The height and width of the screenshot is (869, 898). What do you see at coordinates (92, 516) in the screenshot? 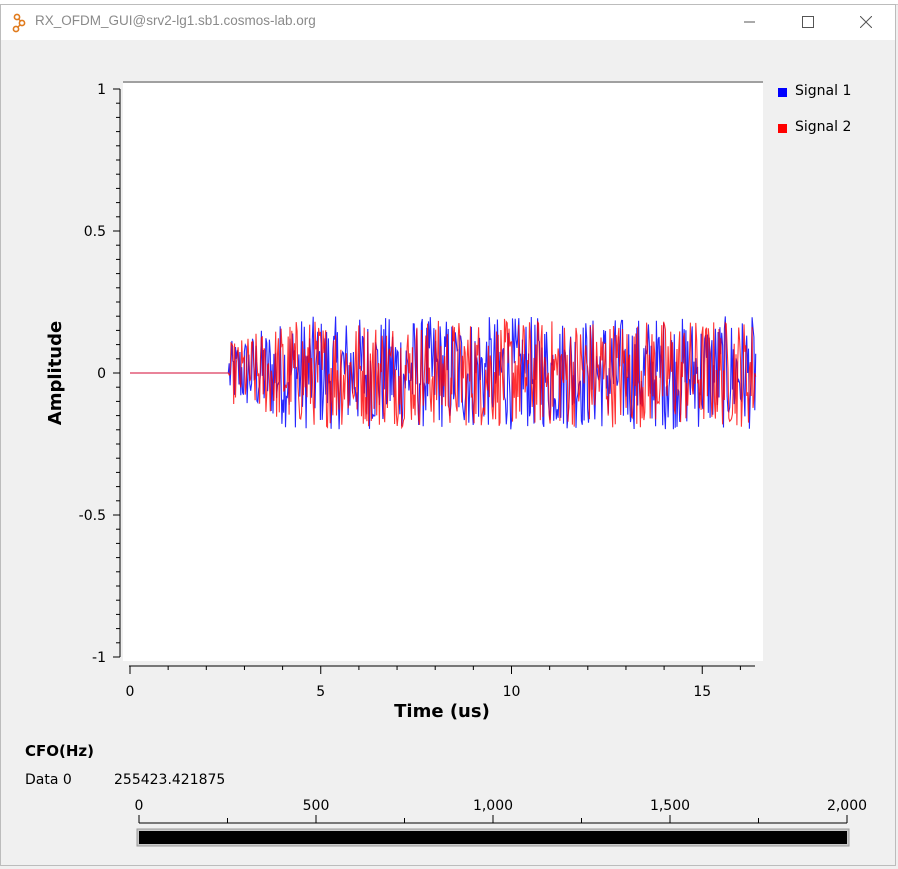
I see `y-tick-label: -0.5` at bounding box center [92, 516].